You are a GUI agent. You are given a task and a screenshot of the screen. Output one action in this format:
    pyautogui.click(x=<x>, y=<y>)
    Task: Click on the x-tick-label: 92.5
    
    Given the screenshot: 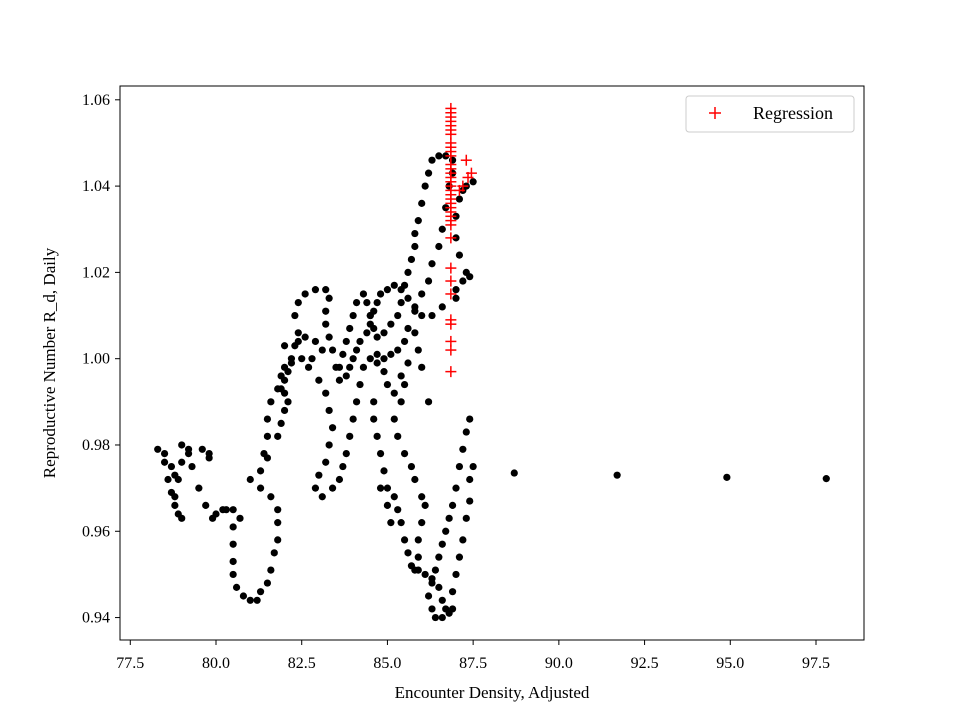 What is the action you would take?
    pyautogui.click(x=645, y=663)
    